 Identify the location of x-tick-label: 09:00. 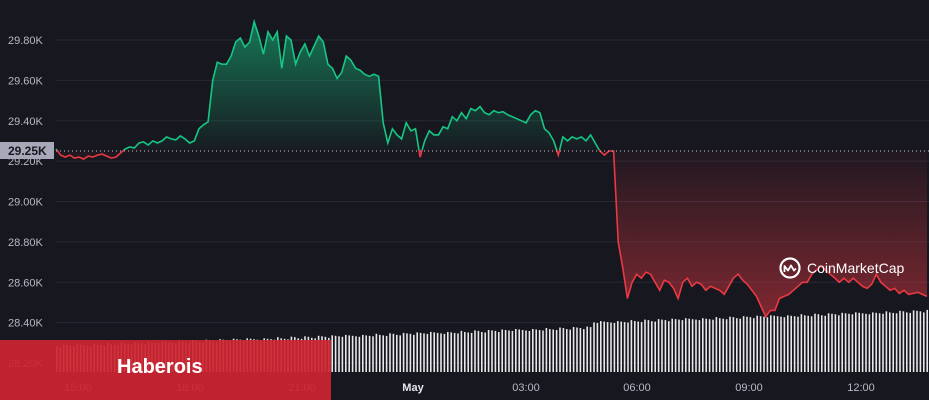
(749, 388).